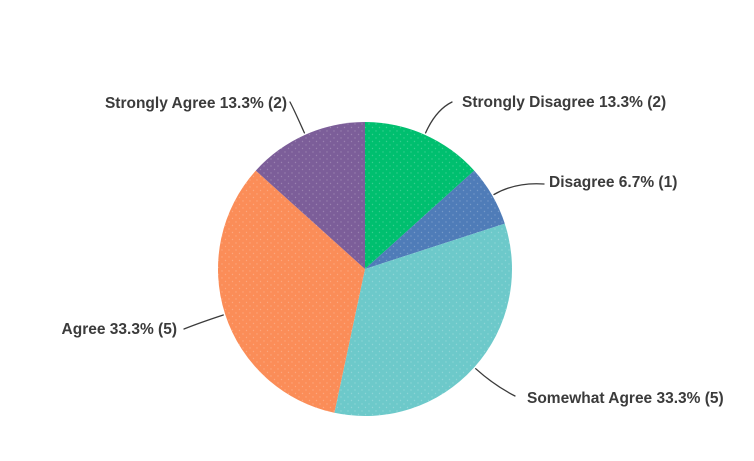  I want to click on leader-line-strongly-agree, so click(297, 117).